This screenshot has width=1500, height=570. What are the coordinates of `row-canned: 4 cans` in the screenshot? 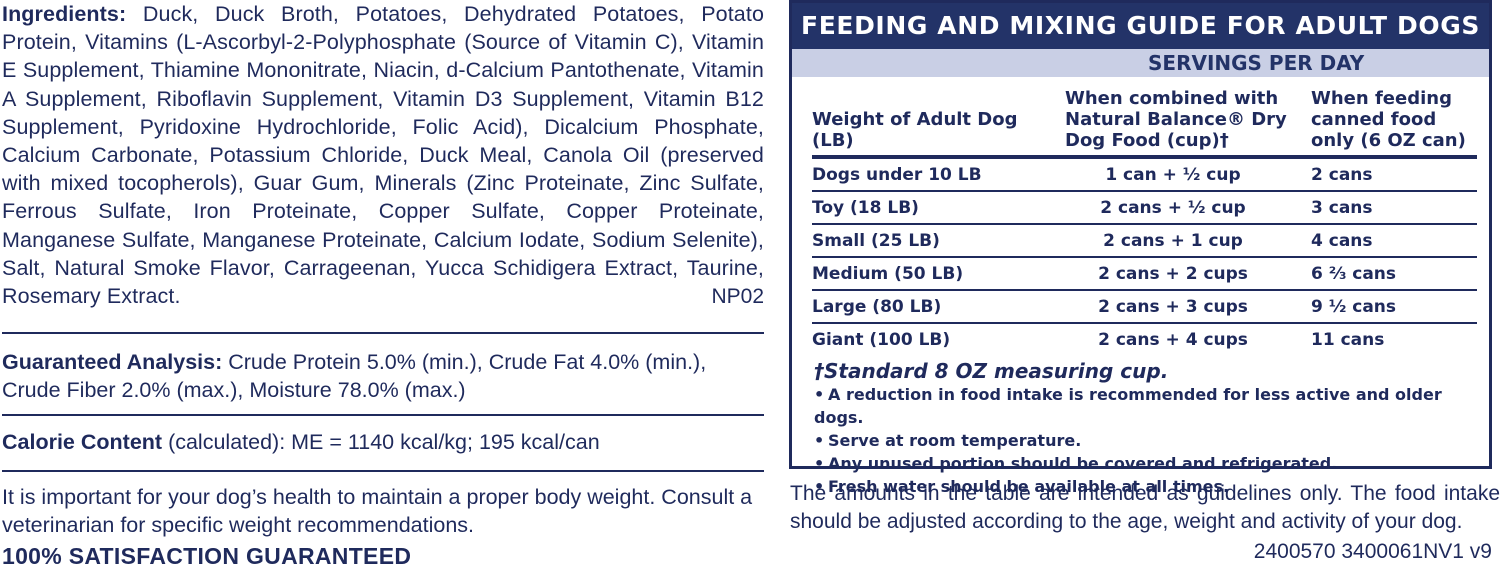 It's located at (1342, 240).